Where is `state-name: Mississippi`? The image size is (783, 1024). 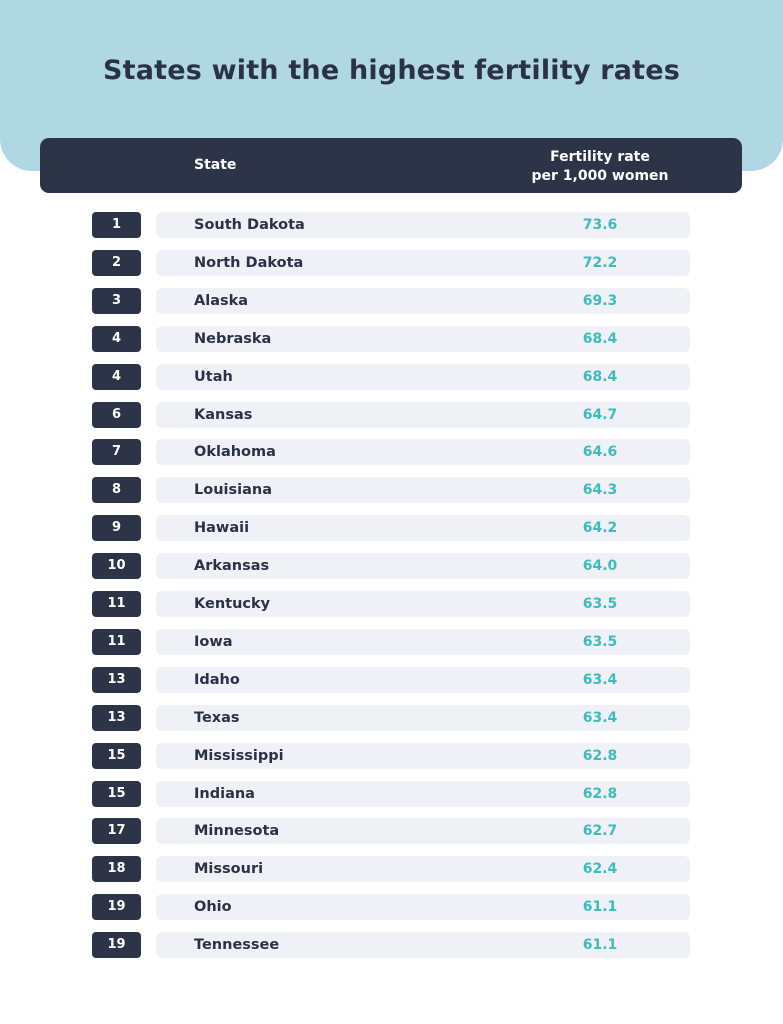
state-name: Mississippi is located at coordinates (239, 755).